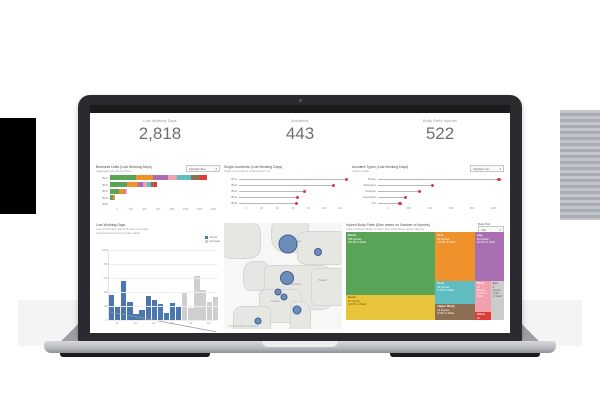 The image size is (600, 400). What do you see at coordinates (278, 292) in the screenshot?
I see `map-bubble-benelux` at bounding box center [278, 292].